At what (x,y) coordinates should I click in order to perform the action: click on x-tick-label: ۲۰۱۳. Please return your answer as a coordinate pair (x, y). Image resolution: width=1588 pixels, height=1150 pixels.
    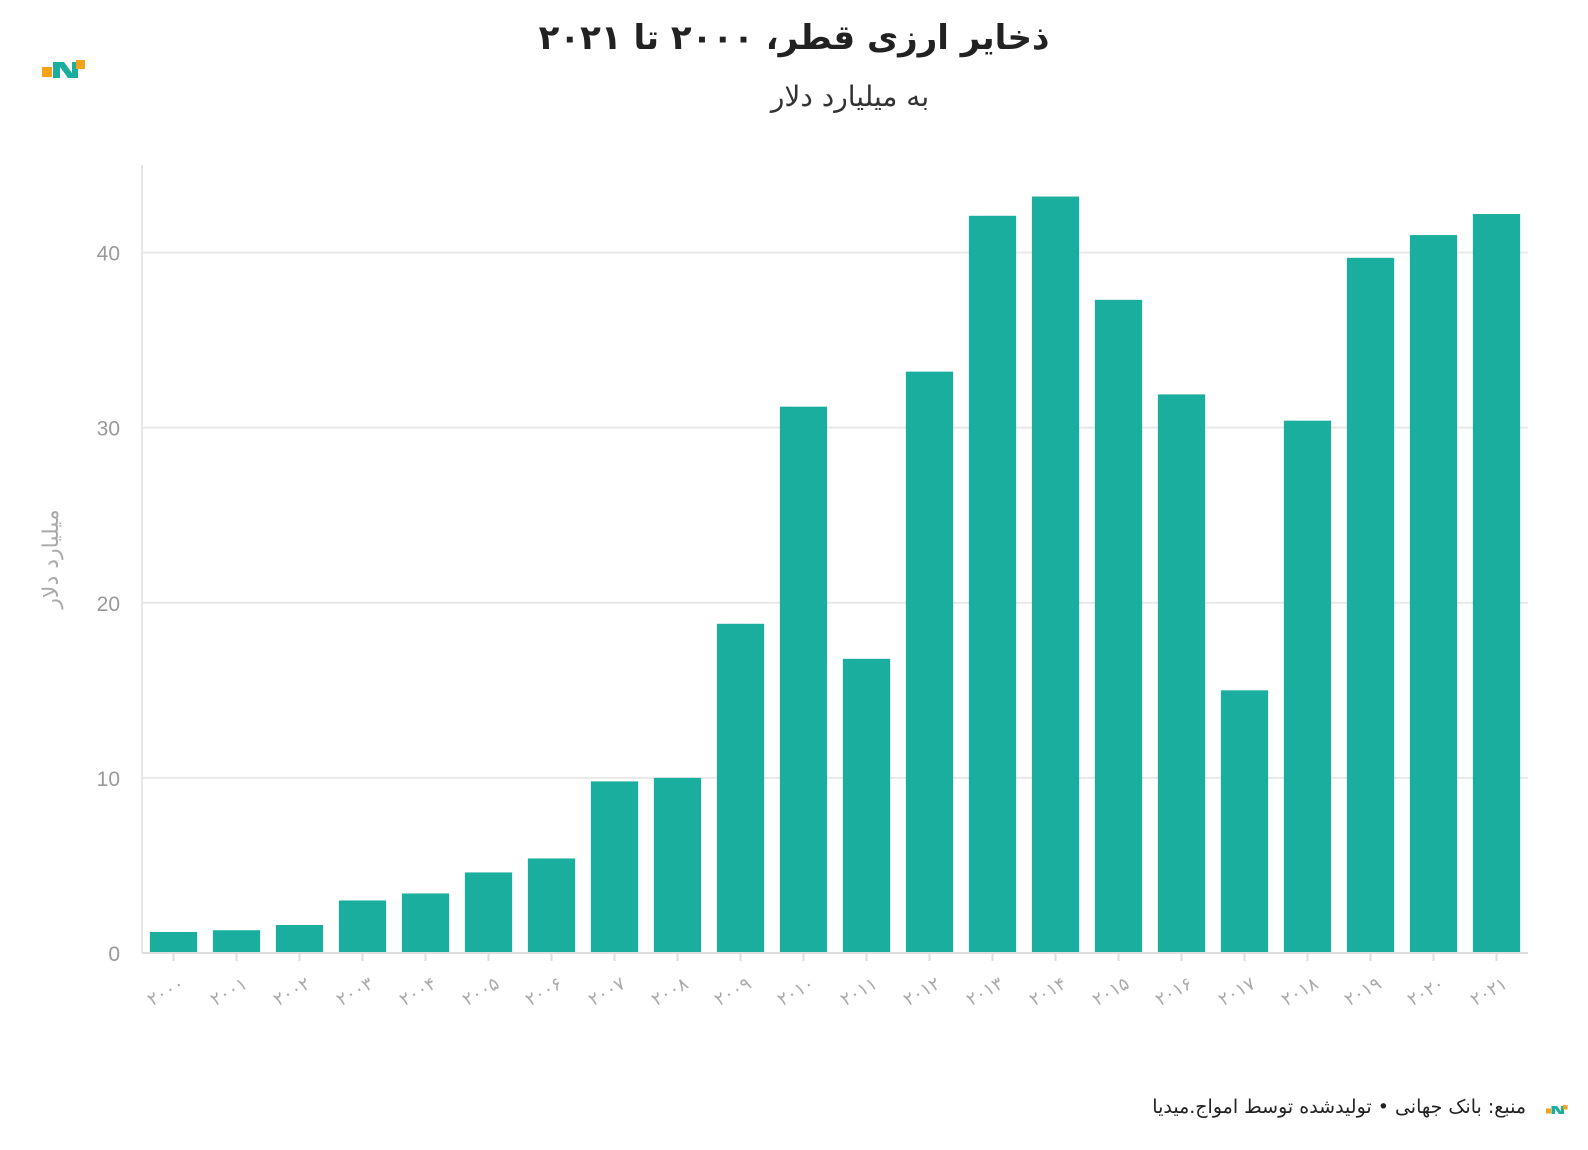
    Looking at the image, I should click on (985, 992).